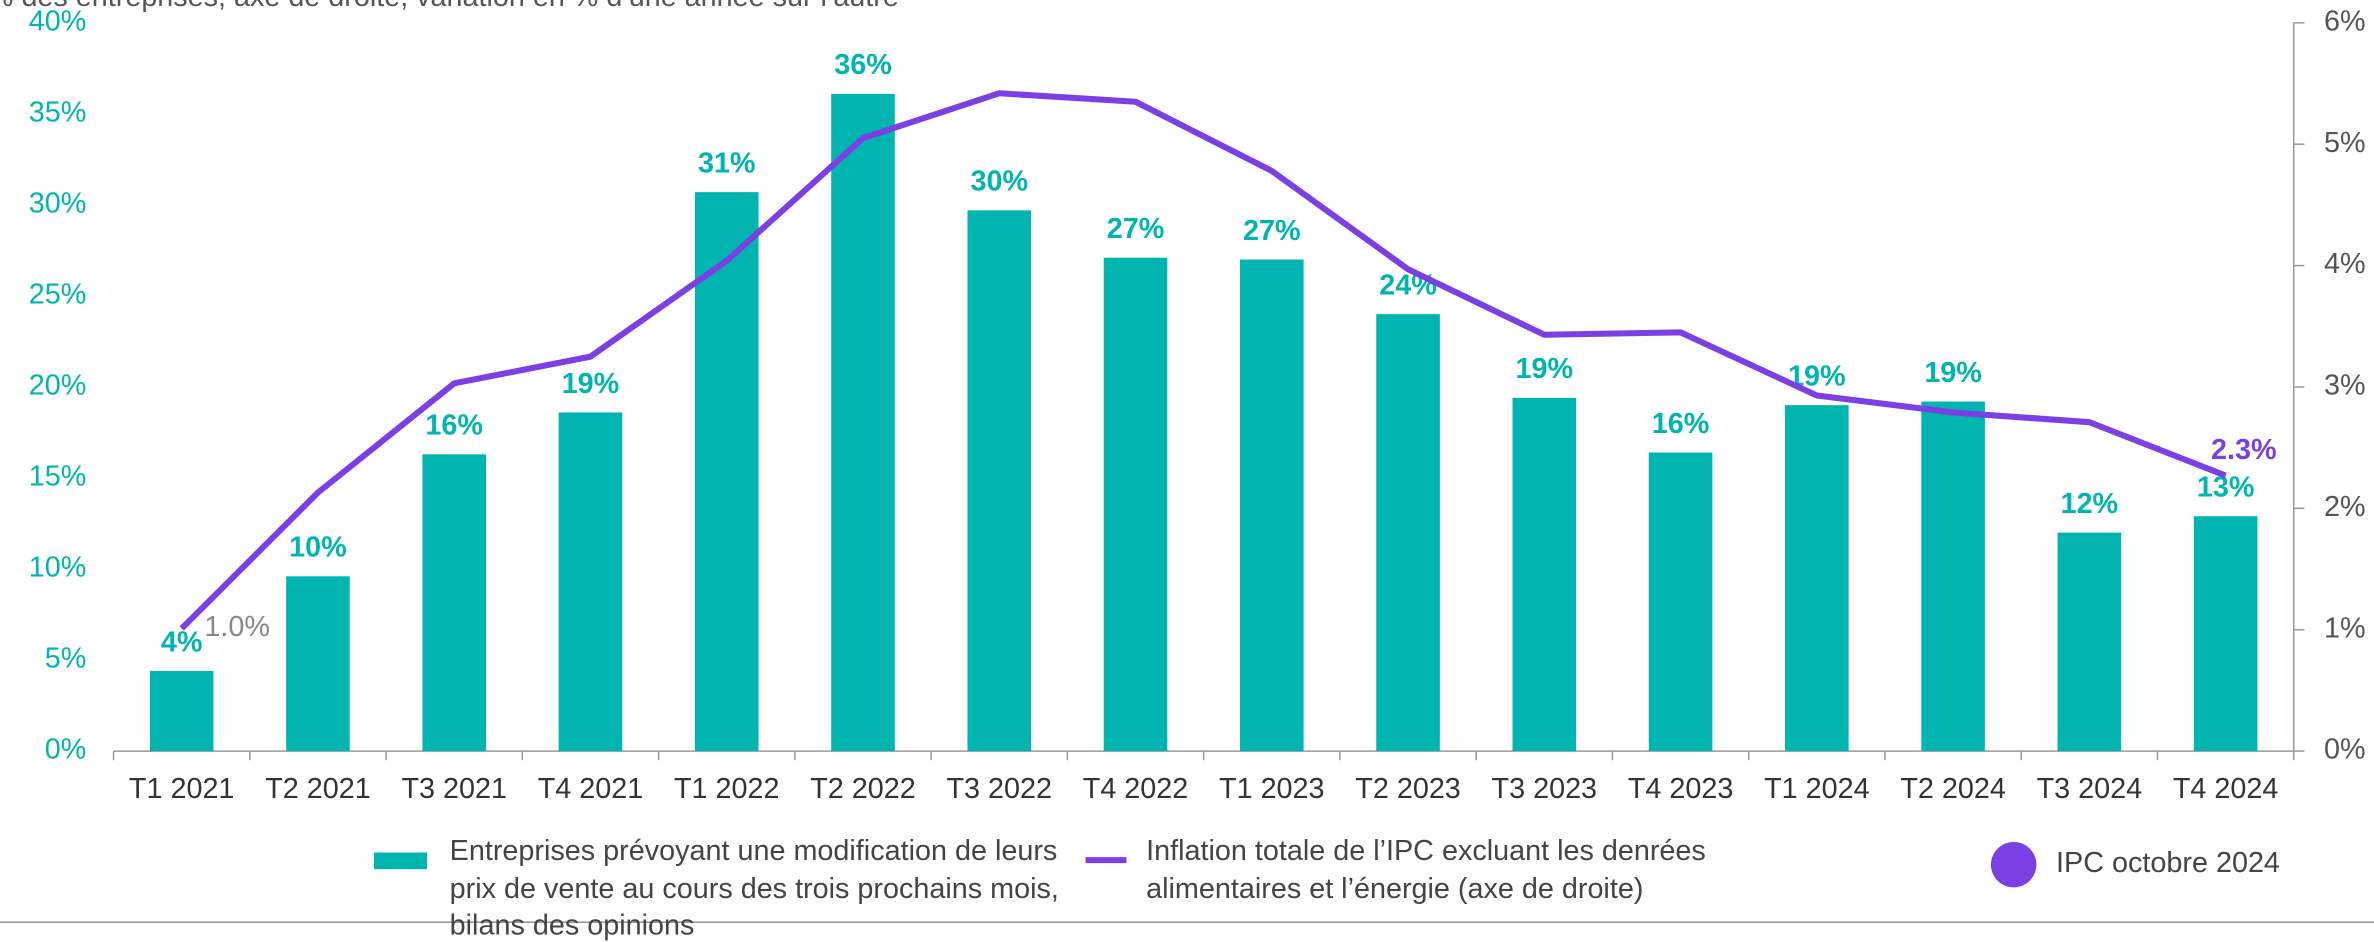  Describe the element at coordinates (2345, 750) in the screenshot. I see `y2-tick-label: 0%` at that location.